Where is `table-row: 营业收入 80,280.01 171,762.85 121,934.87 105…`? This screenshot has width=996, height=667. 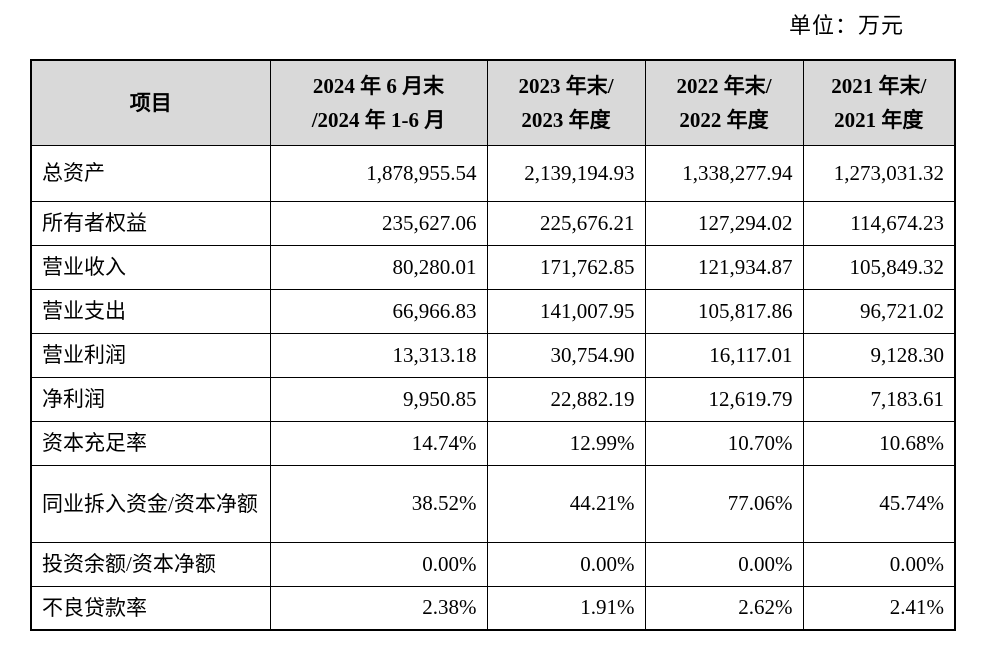
table-row: 营业收入 80,280.01 171,762.85 121,934.87 105… is located at coordinates (493, 267).